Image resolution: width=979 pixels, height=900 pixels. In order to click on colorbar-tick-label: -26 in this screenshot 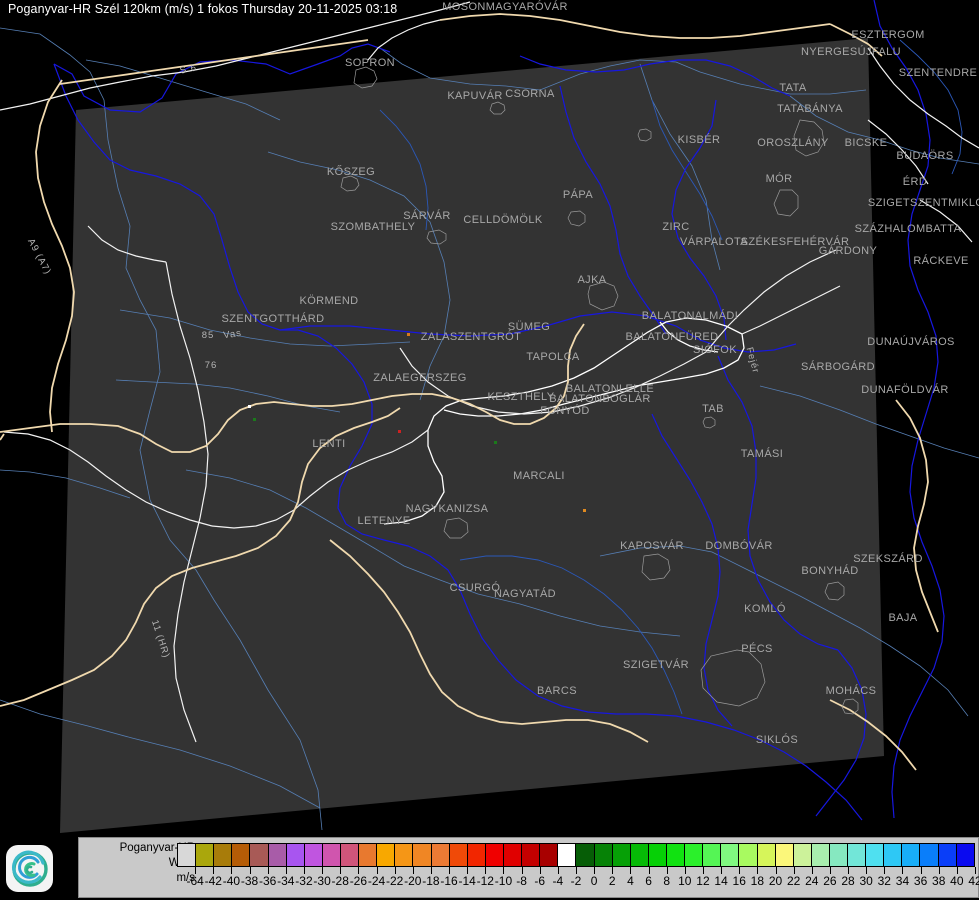, I will do `click(358, 881)`.